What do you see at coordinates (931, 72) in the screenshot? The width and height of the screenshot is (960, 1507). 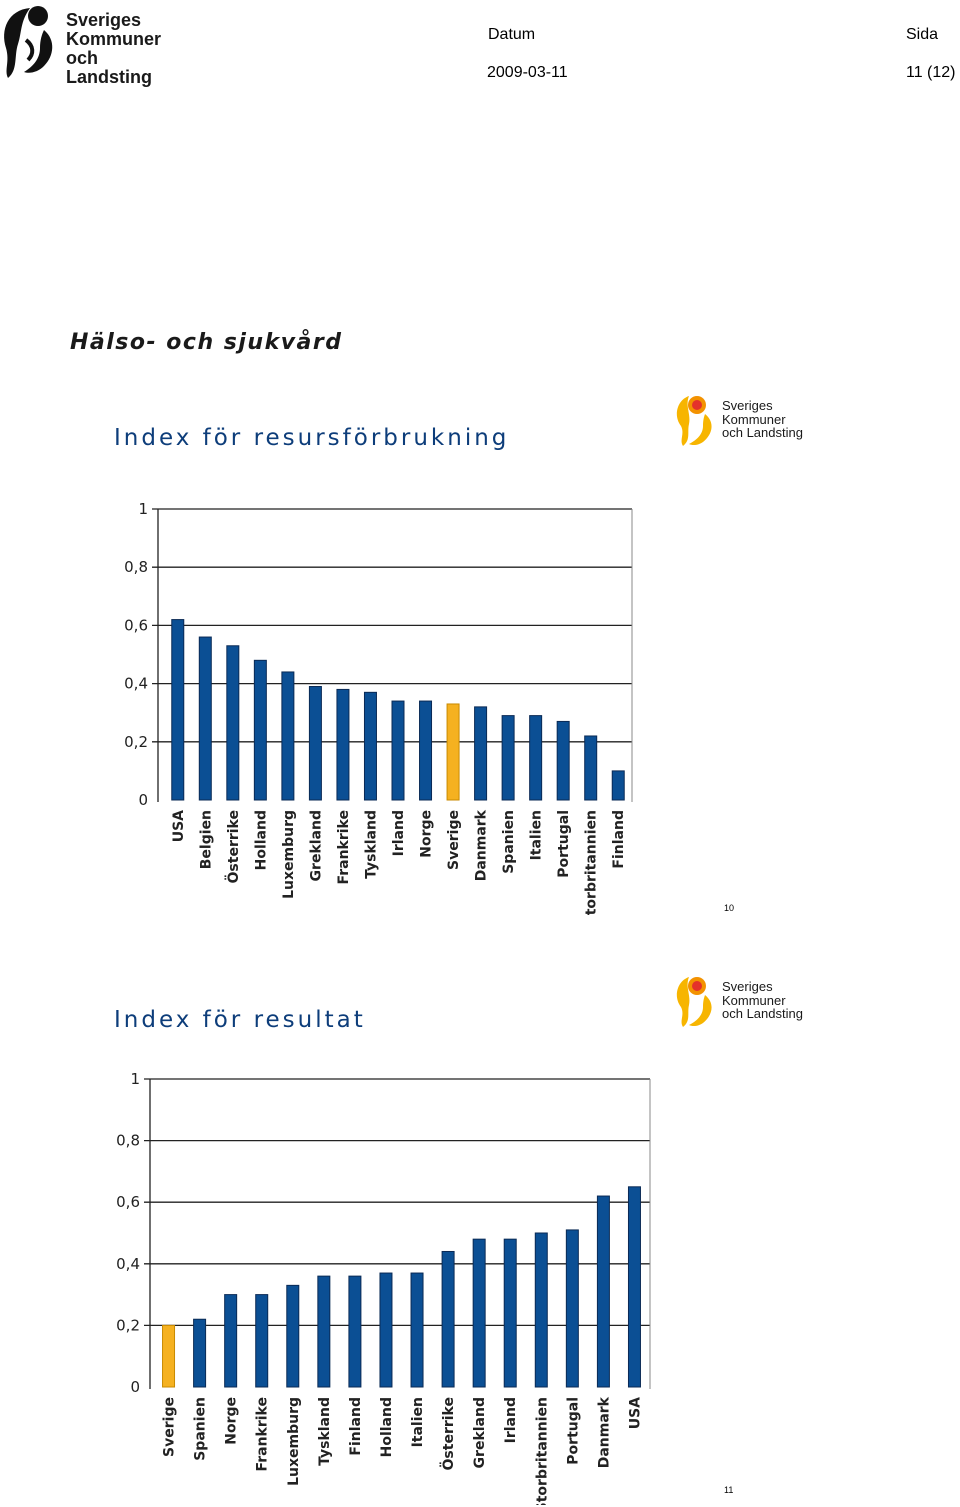 I see `sida-value: 11 (12)` at bounding box center [931, 72].